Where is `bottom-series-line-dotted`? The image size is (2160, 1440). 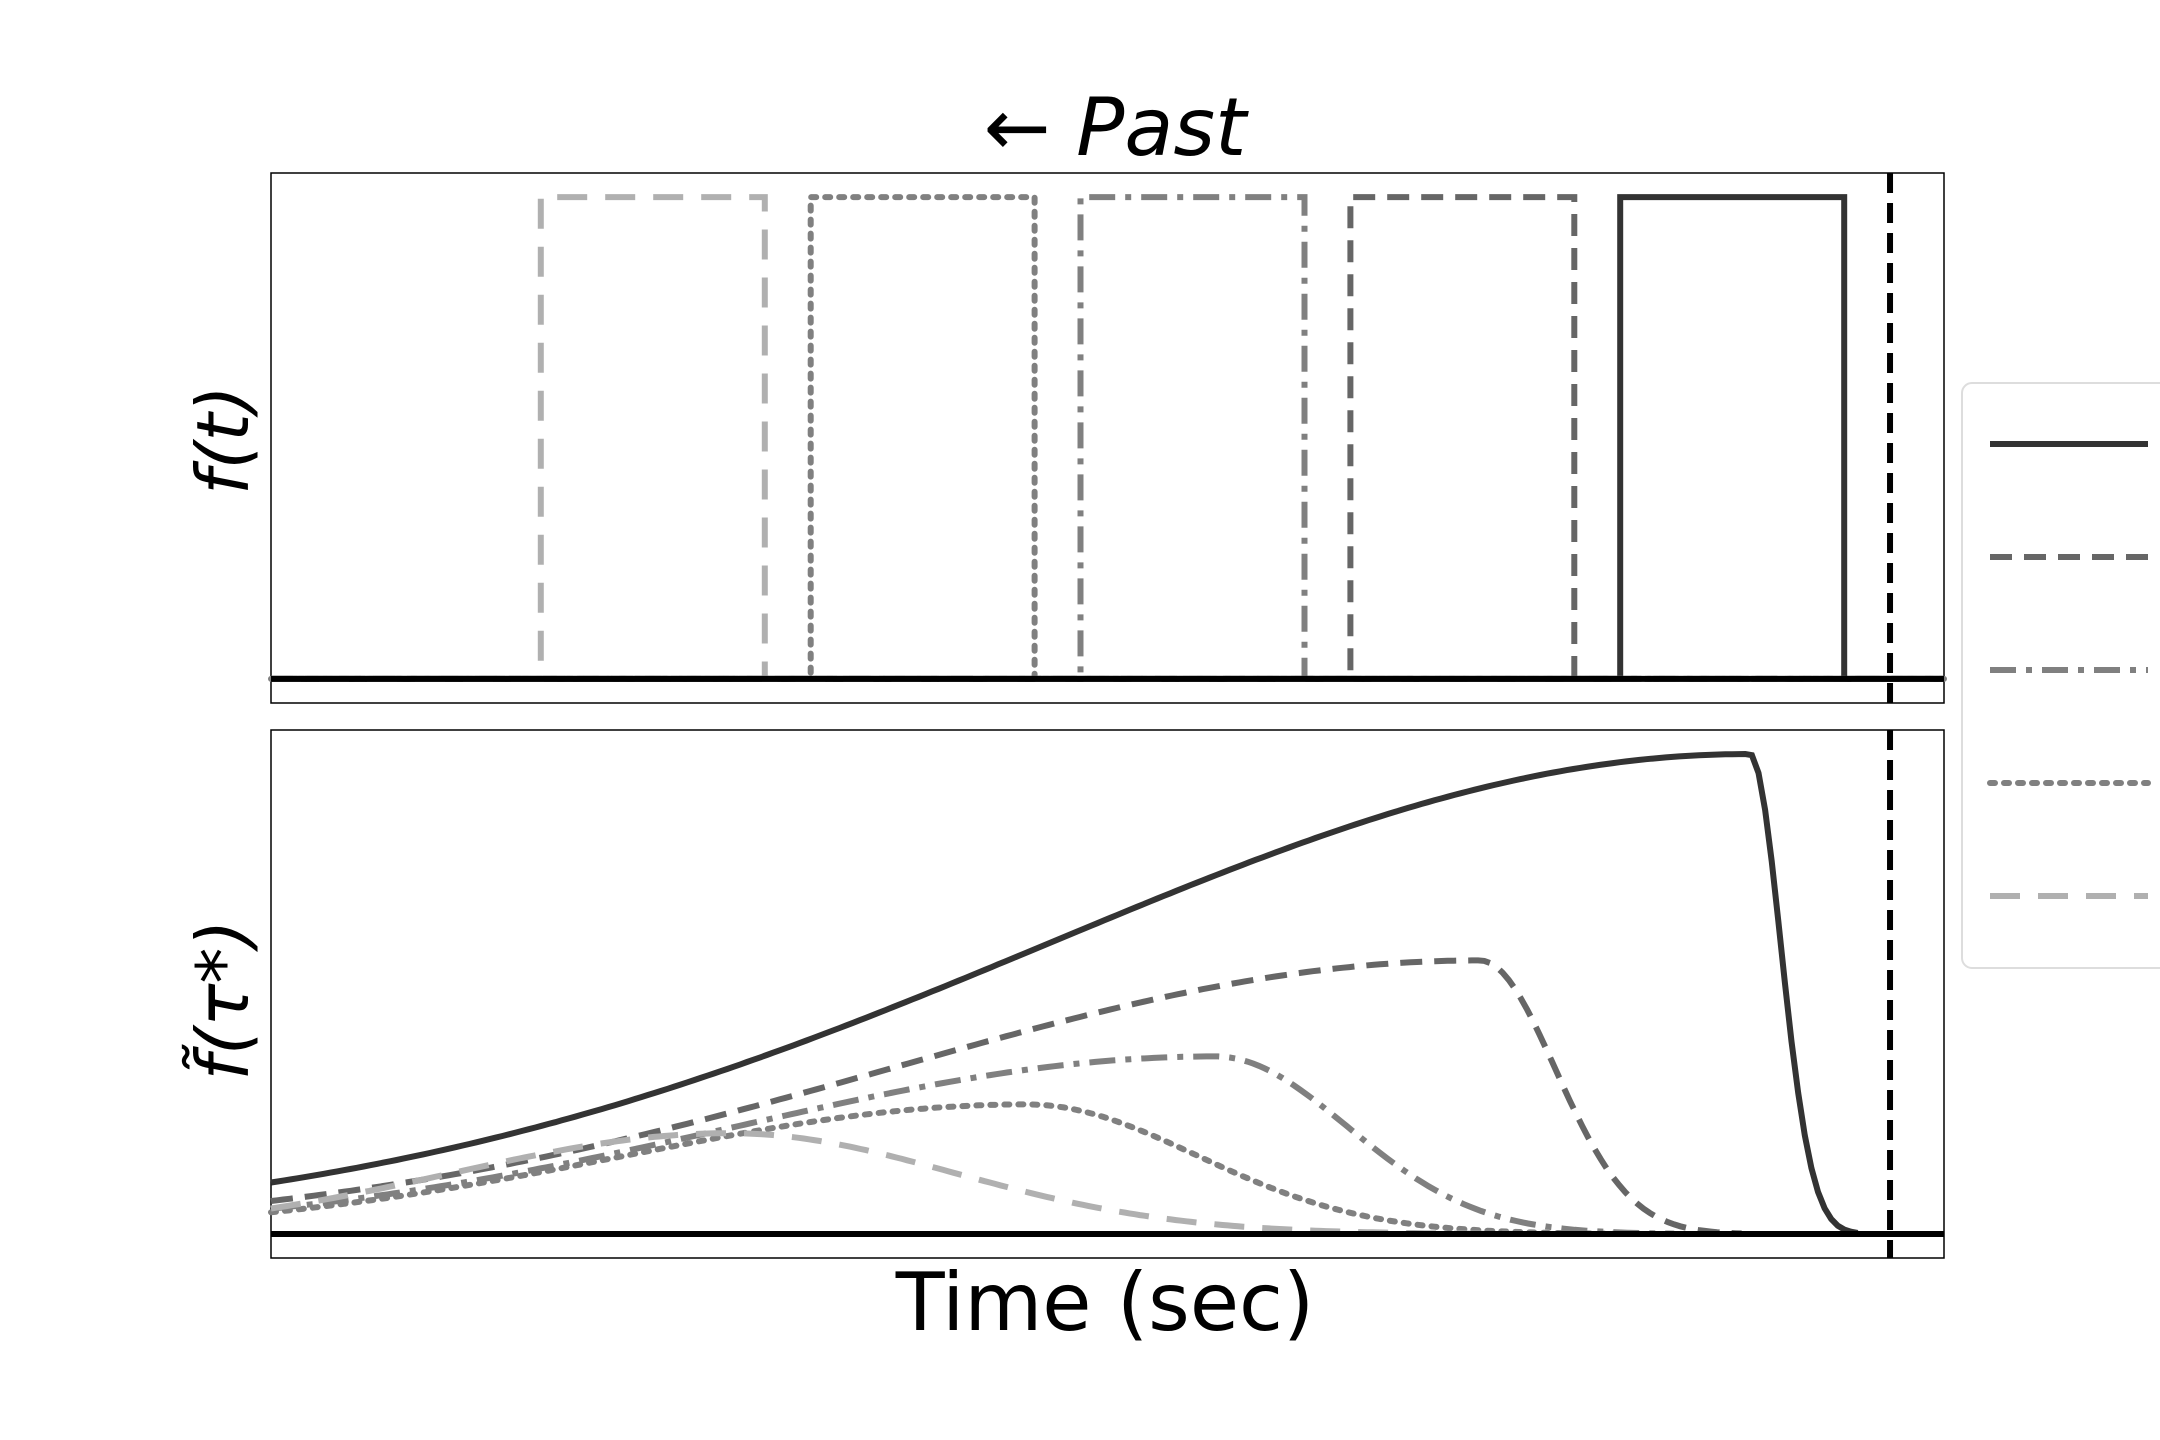
bottom-series-line-dotted is located at coordinates (946, 1169).